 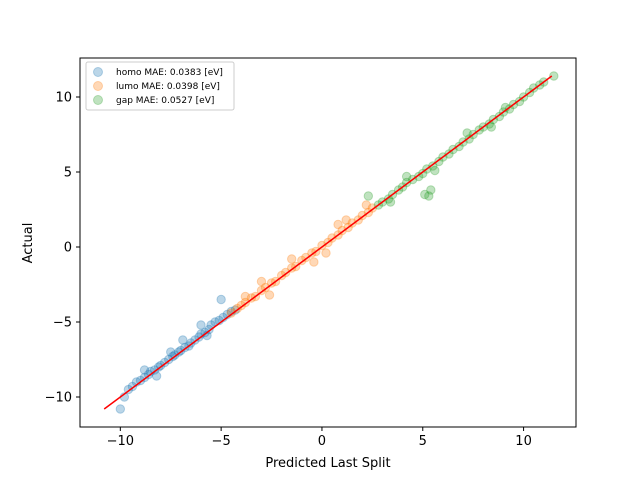 I want to click on x-tick-label: 5, so click(x=423, y=441).